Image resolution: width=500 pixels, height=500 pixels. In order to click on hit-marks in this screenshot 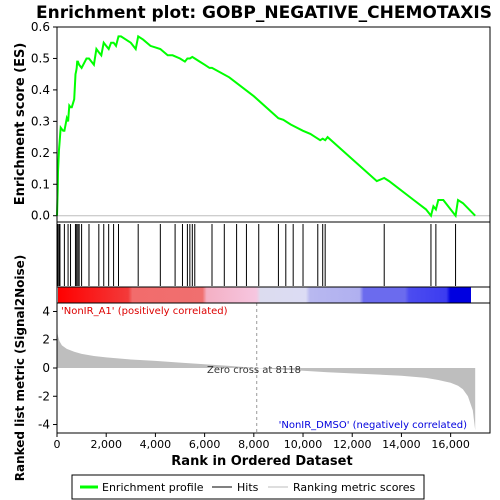, I will do `click(257, 255)`.